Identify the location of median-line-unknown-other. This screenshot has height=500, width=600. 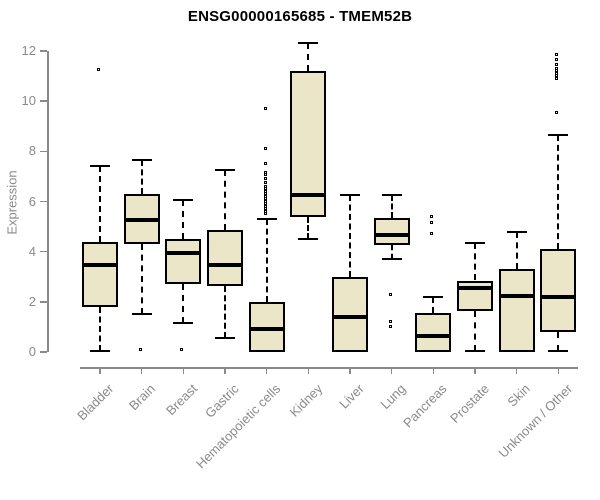
(558, 296).